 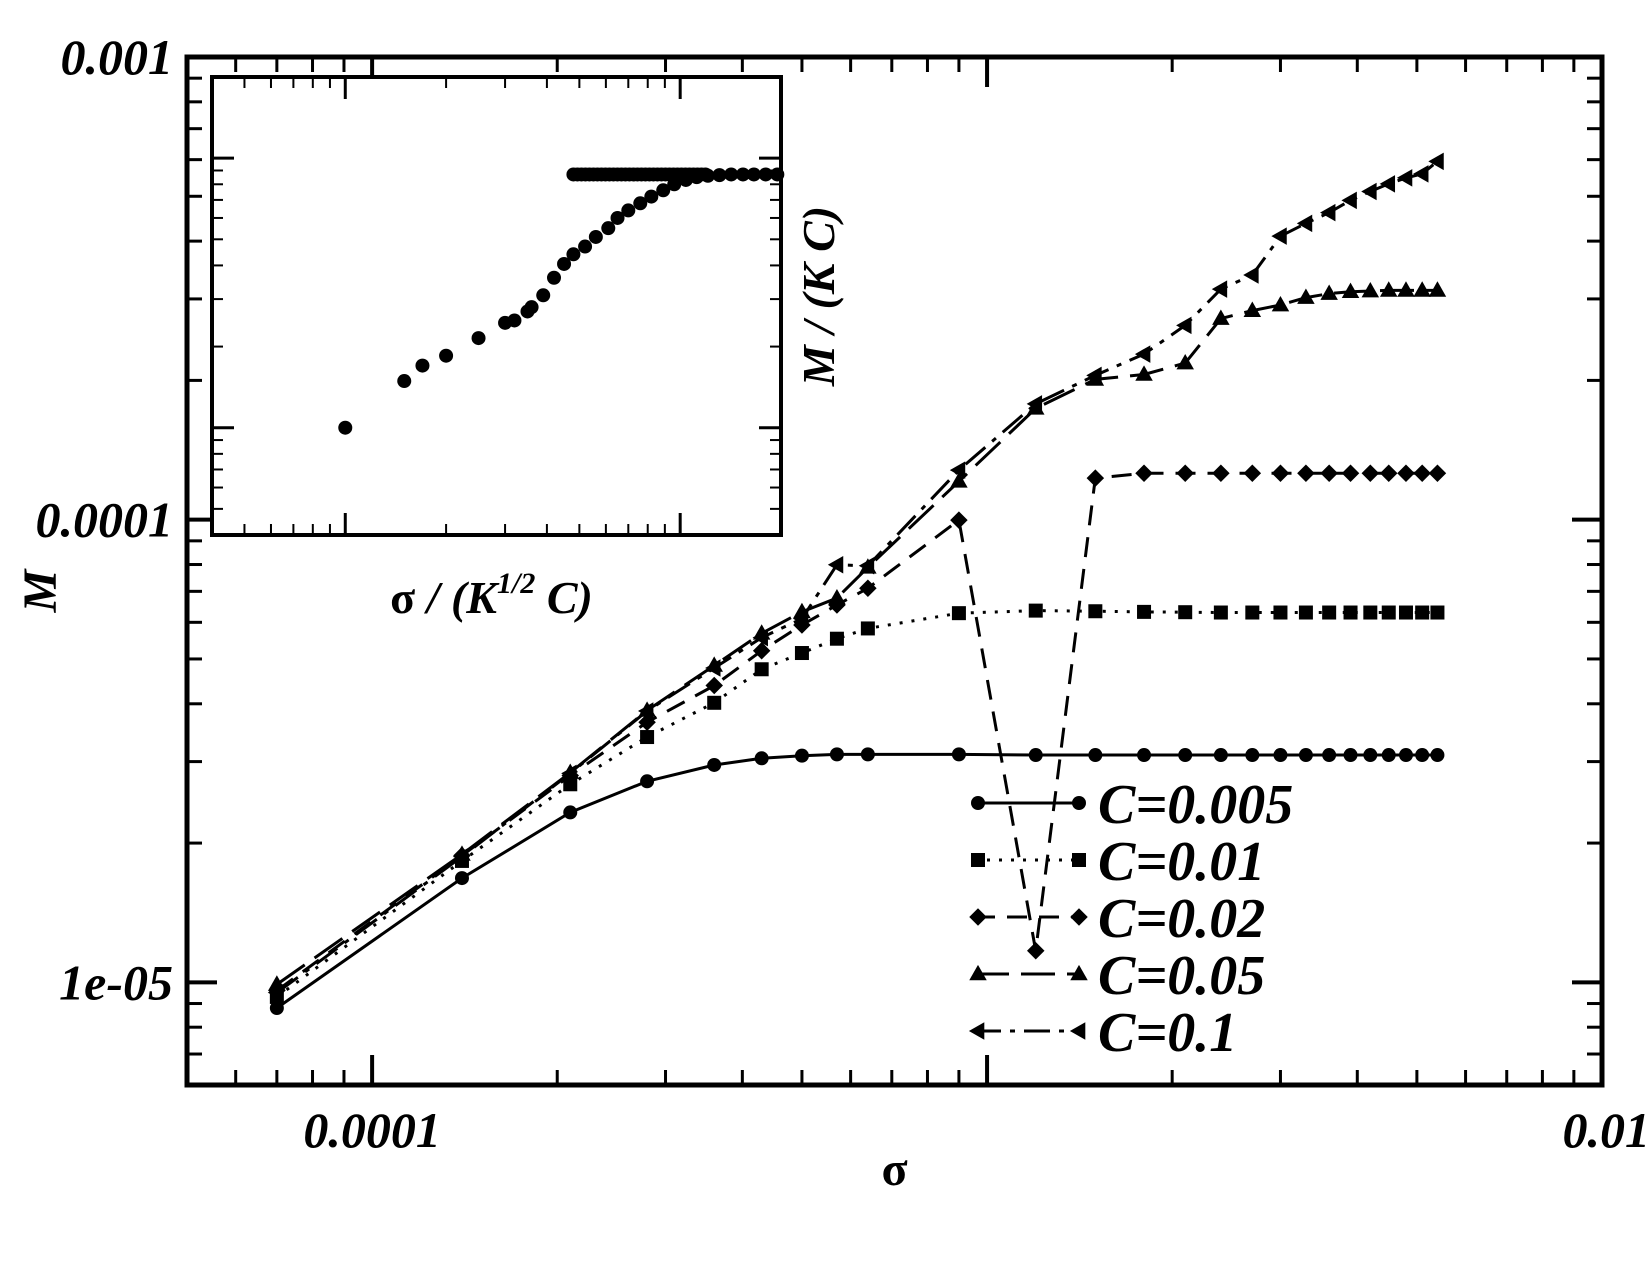 I want to click on inset-y-axis-label: M / (K C), so click(x=818, y=296).